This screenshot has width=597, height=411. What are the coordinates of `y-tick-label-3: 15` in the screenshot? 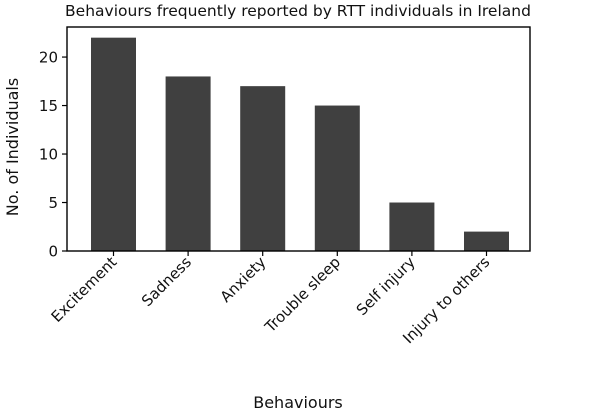 It's located at (48, 106).